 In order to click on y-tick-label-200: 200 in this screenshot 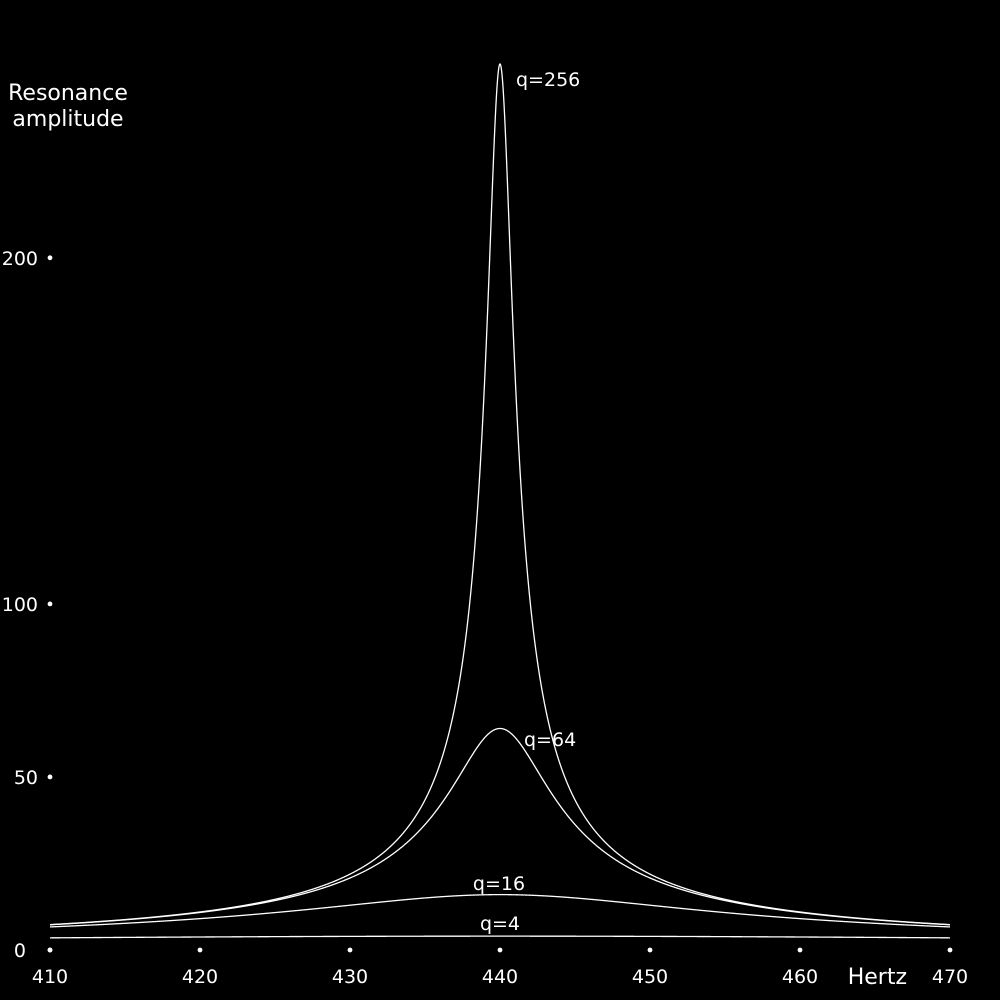, I will do `click(20, 259)`.